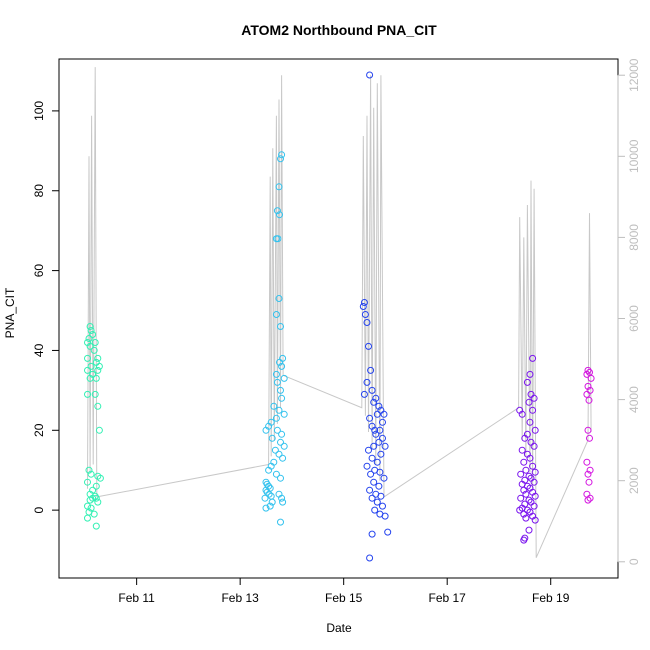 The height and width of the screenshot is (650, 650). Describe the element at coordinates (634, 156) in the screenshot. I see `y2-tick-label: 10000` at that location.